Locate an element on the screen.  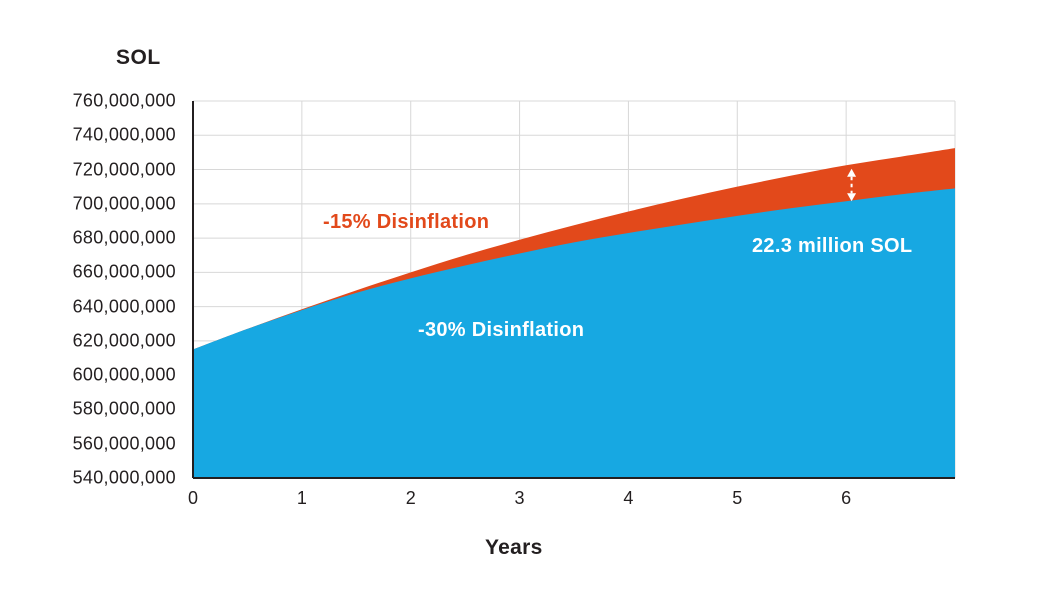
y-tick-label: 580,000,000 is located at coordinates (124, 408).